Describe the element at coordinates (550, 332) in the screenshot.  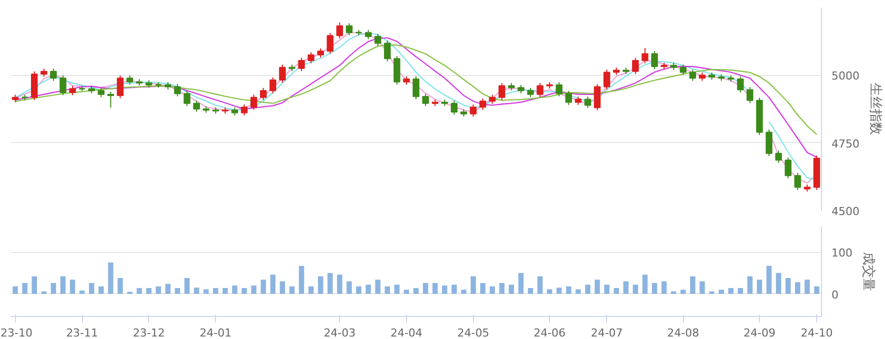
I see `x-tick-label: 24-06` at that location.